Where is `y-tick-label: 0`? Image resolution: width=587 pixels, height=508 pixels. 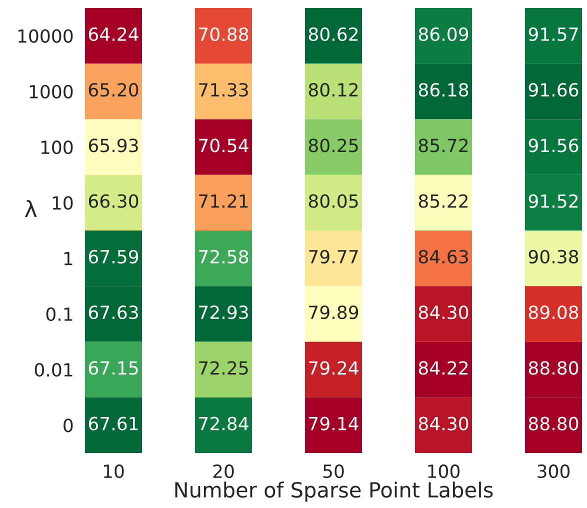
y-tick-label: 0 is located at coordinates (68, 425).